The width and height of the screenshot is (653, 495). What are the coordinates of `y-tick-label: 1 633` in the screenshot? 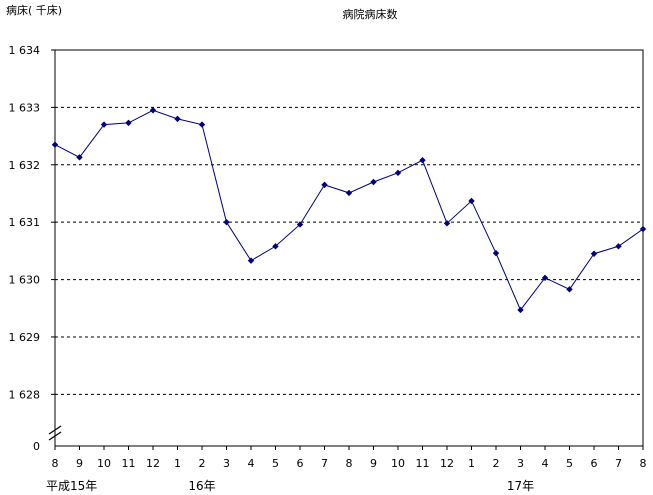 It's located at (25, 107).